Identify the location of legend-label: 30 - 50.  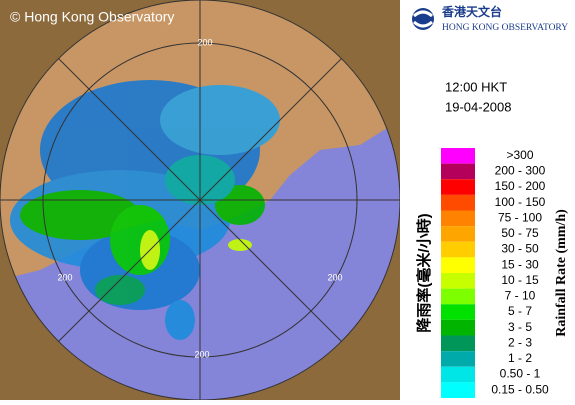
(520, 249).